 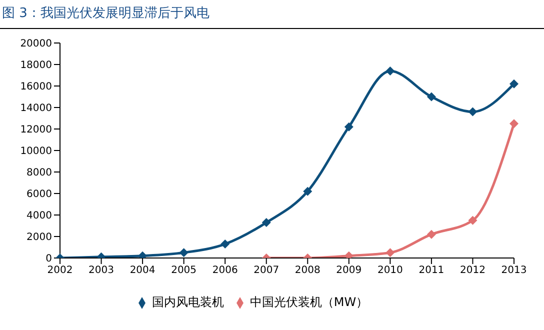 I want to click on y-tick-label: 16000, so click(x=36, y=87).